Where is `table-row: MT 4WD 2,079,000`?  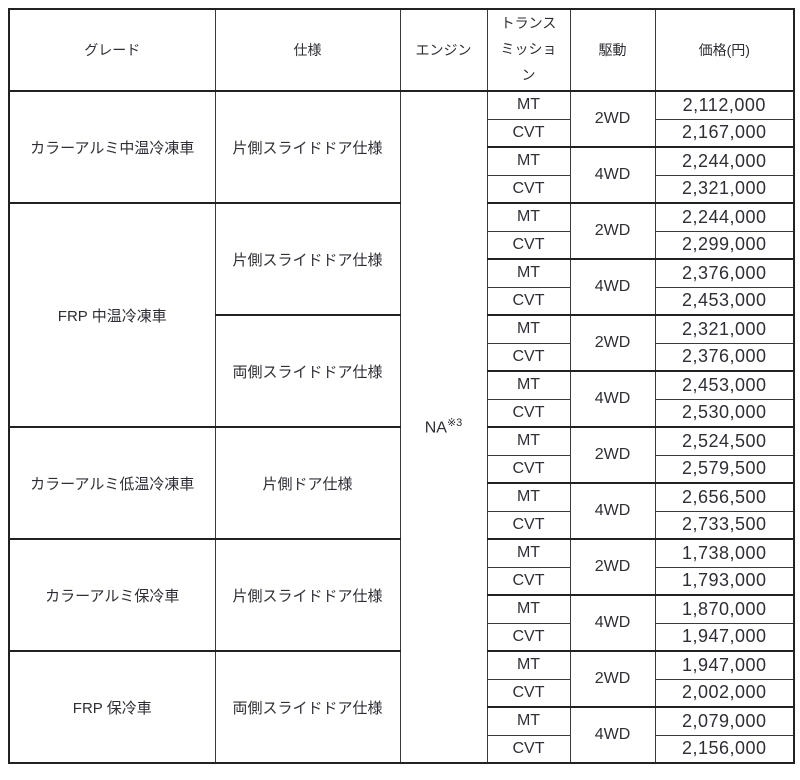 table-row: MT 4WD 2,079,000 is located at coordinates (402, 735).